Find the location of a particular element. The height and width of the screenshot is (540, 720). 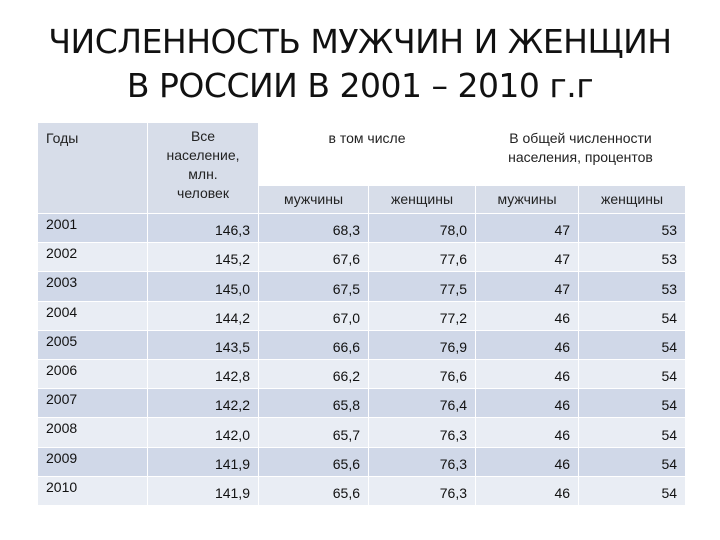

year-cell: 2007 is located at coordinates (92, 403).